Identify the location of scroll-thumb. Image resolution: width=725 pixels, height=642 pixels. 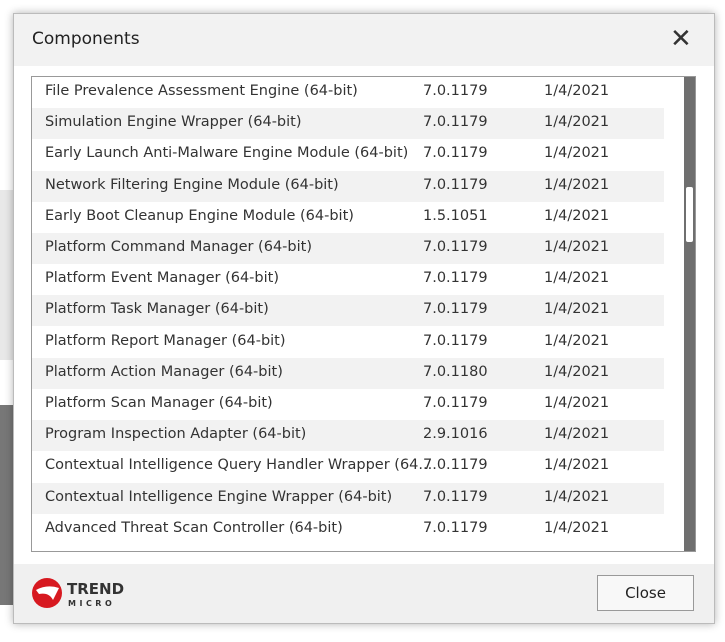
(689, 214).